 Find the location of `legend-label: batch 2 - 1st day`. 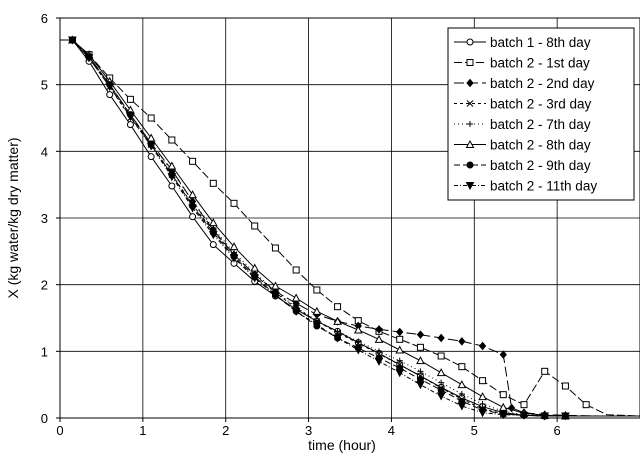

legend-label: batch 2 - 1st day is located at coordinates (540, 63).